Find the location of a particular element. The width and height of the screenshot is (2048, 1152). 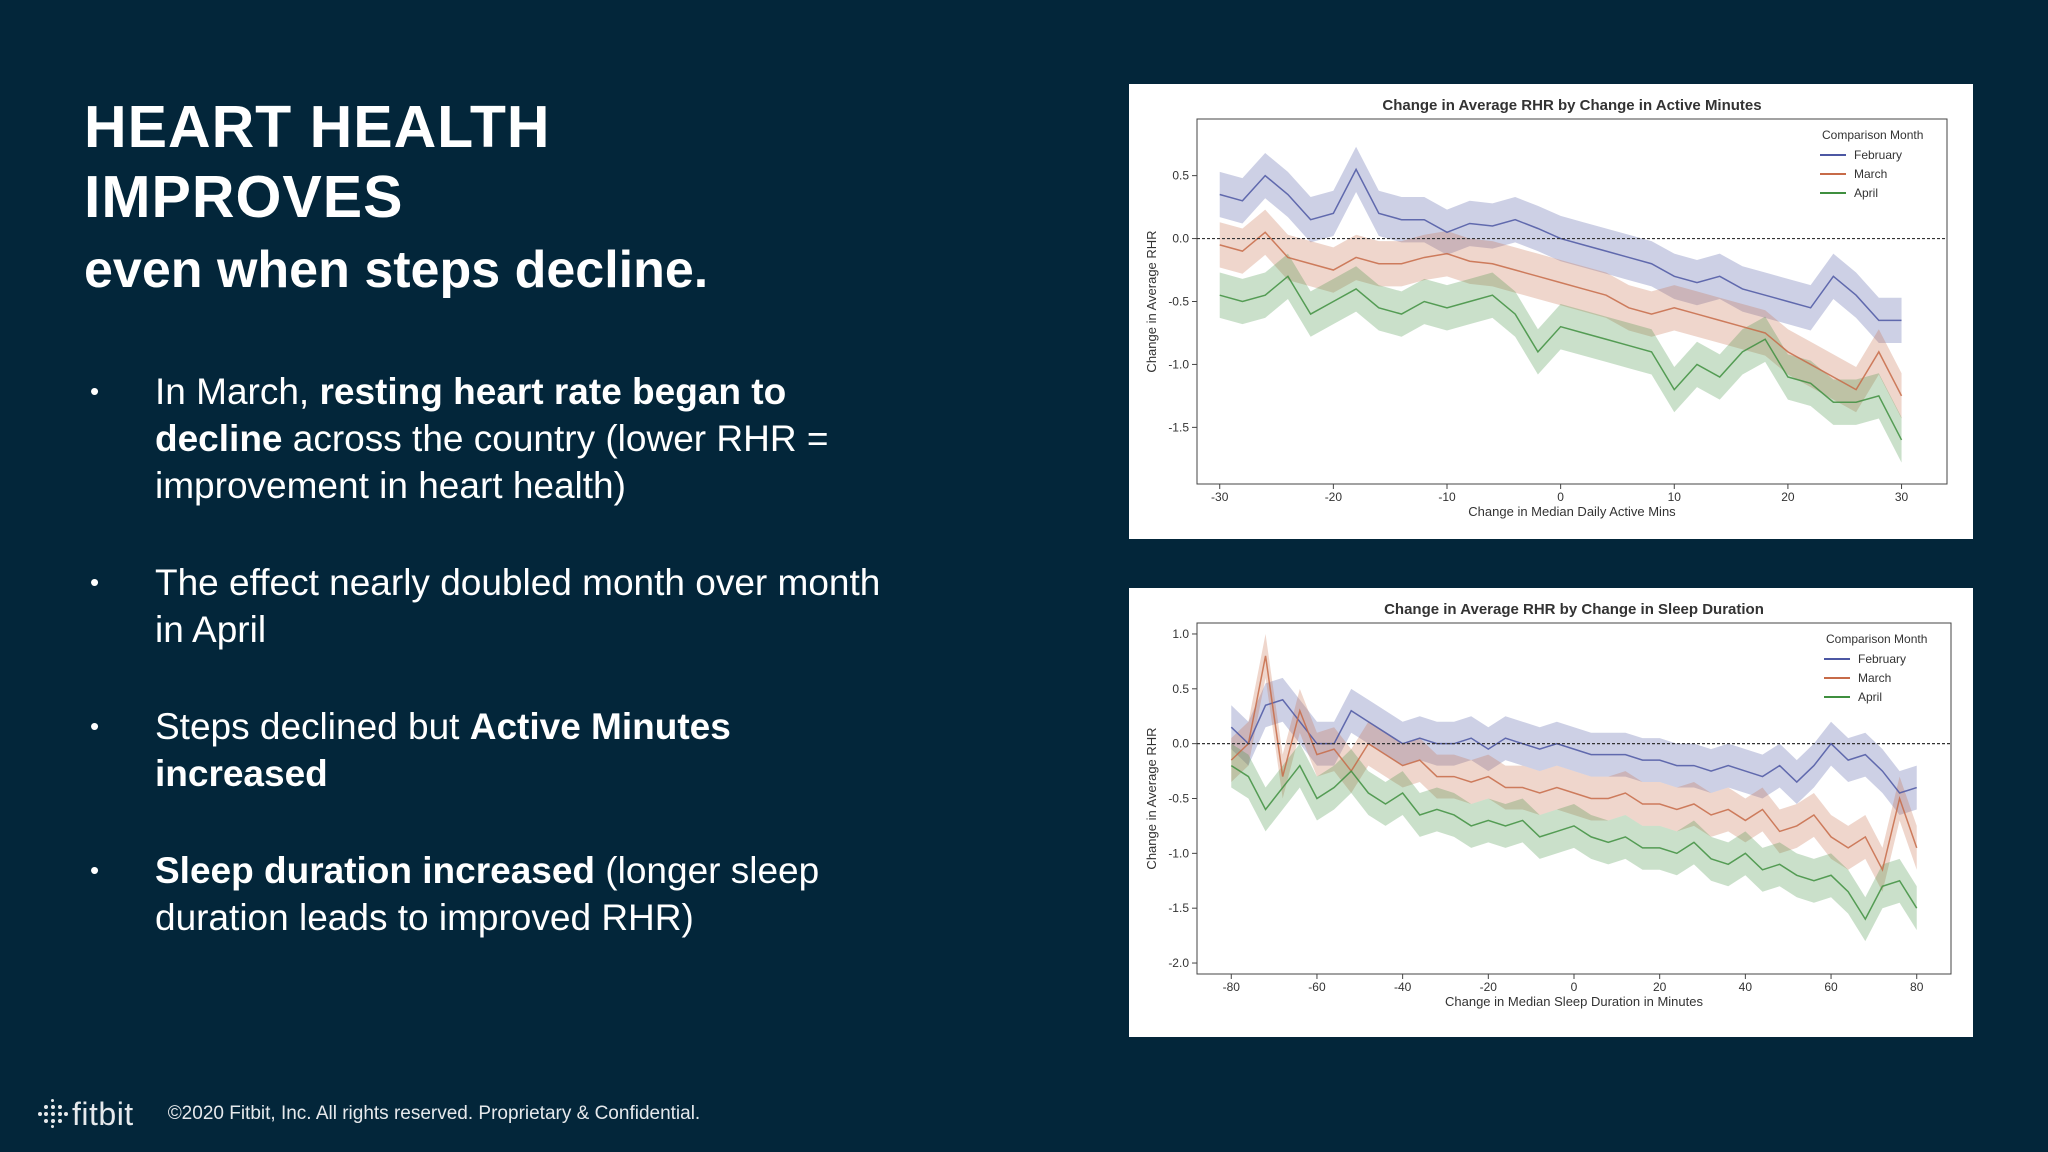

x-tick-label: -30 is located at coordinates (1220, 497).